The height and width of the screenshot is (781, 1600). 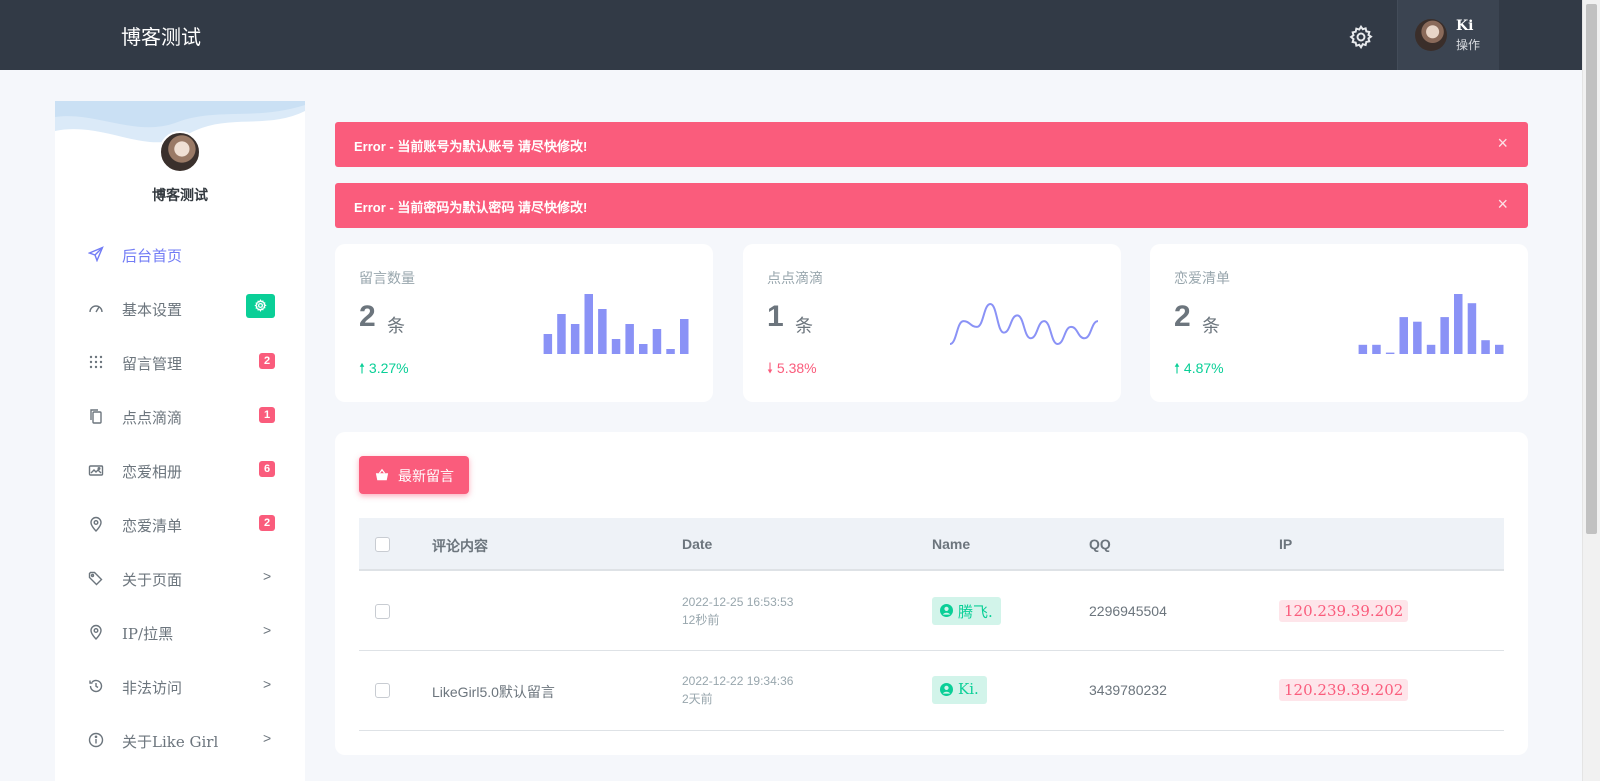 What do you see at coordinates (471, 146) in the screenshot?
I see `alert-text: Error - 当前账号为默认账号 请尽快修改!` at bounding box center [471, 146].